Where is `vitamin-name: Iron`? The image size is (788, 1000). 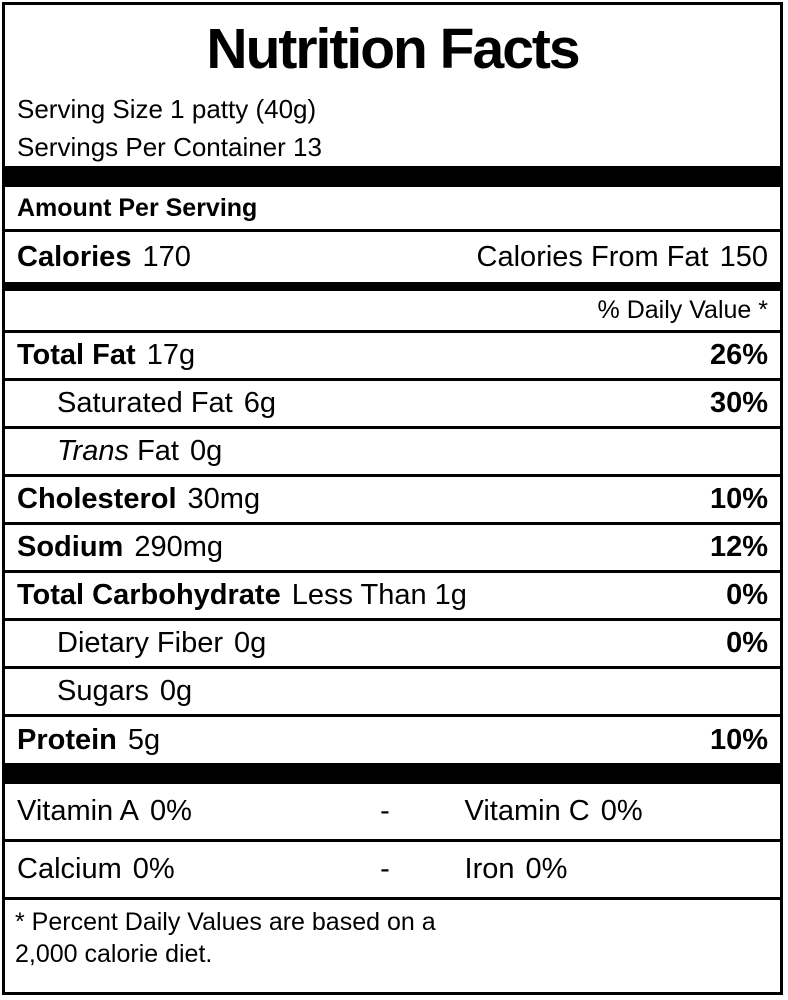
vitamin-name: Iron is located at coordinates (489, 869).